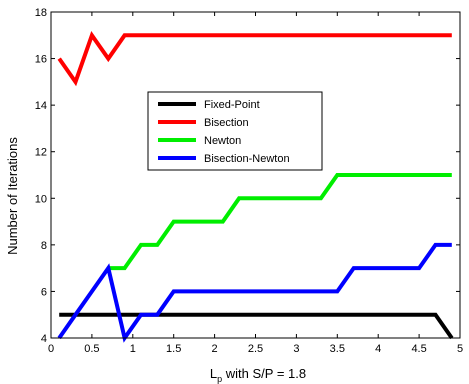  What do you see at coordinates (41, 60) in the screenshot?
I see `y-tick-label: 16` at bounding box center [41, 60].